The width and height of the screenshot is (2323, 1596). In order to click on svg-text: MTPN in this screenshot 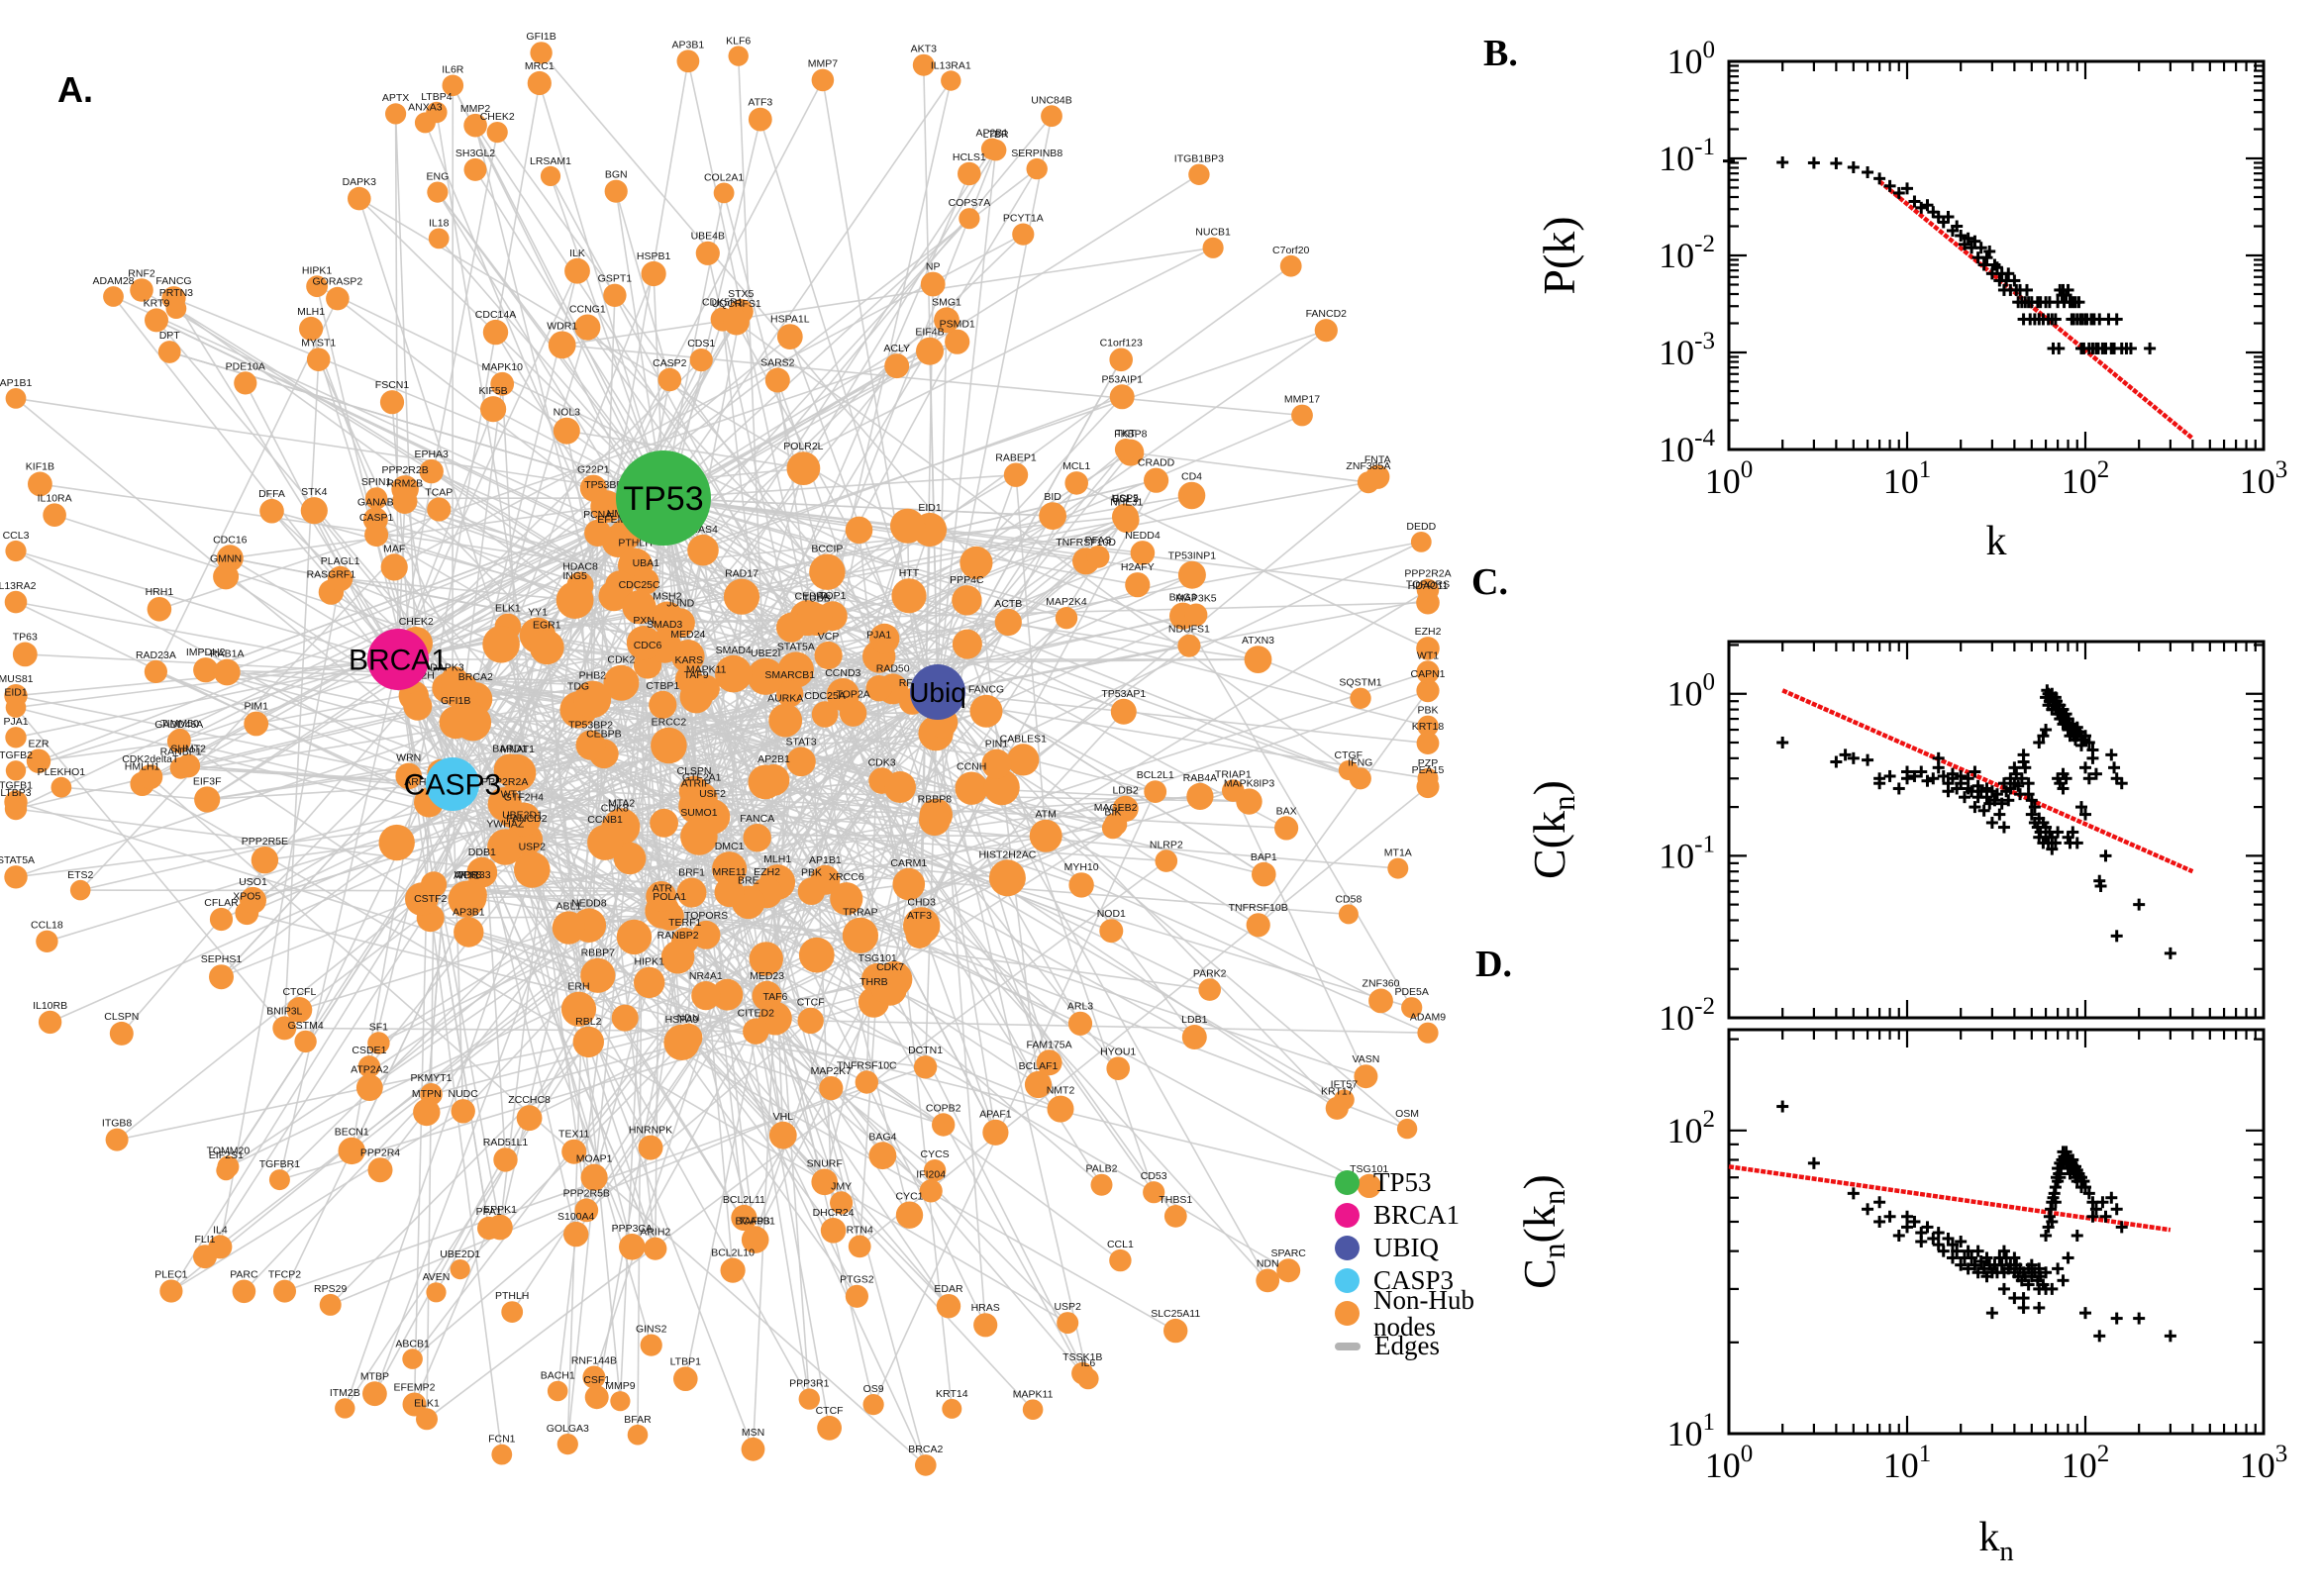, I will do `click(427, 1094)`.